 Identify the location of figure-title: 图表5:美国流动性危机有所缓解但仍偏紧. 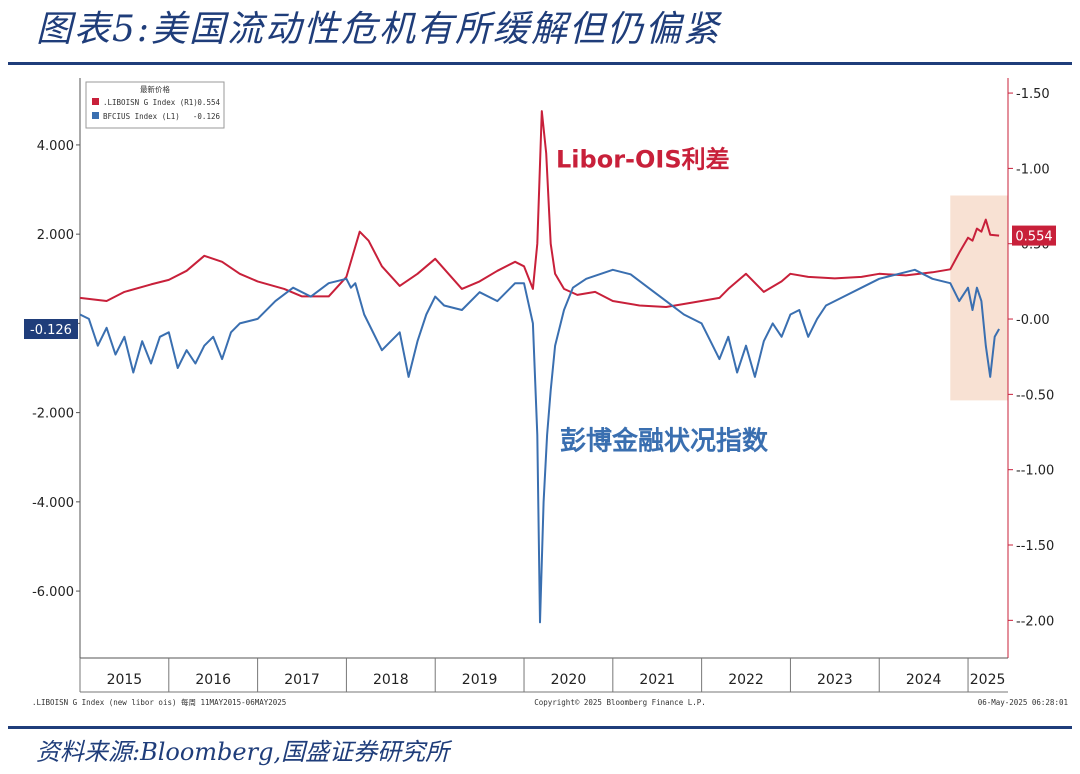
(379, 29).